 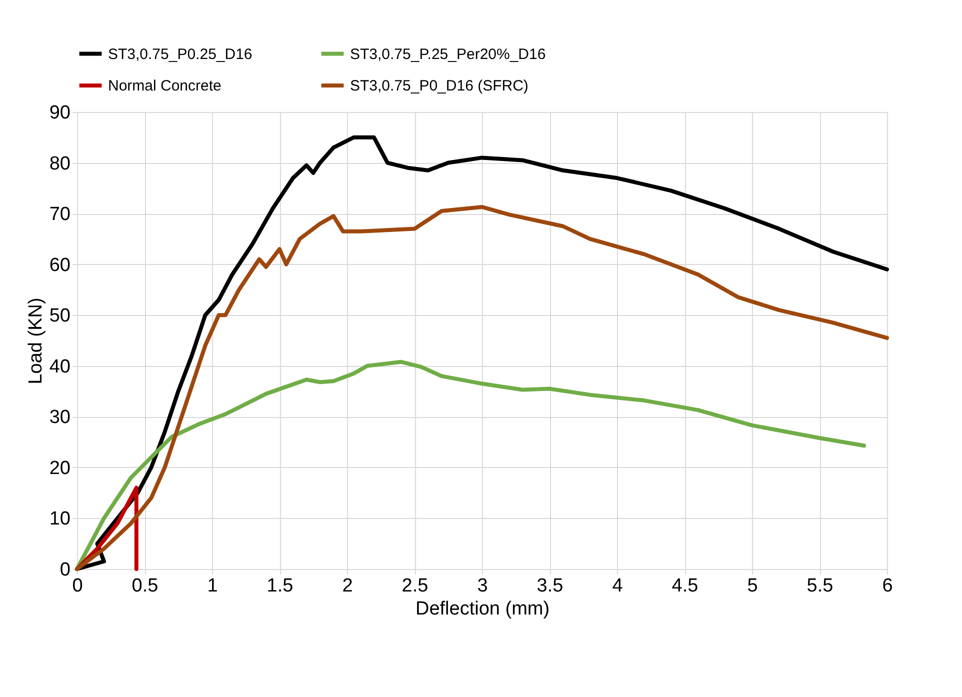 What do you see at coordinates (482, 586) in the screenshot?
I see `x-tick-label: 3` at bounding box center [482, 586].